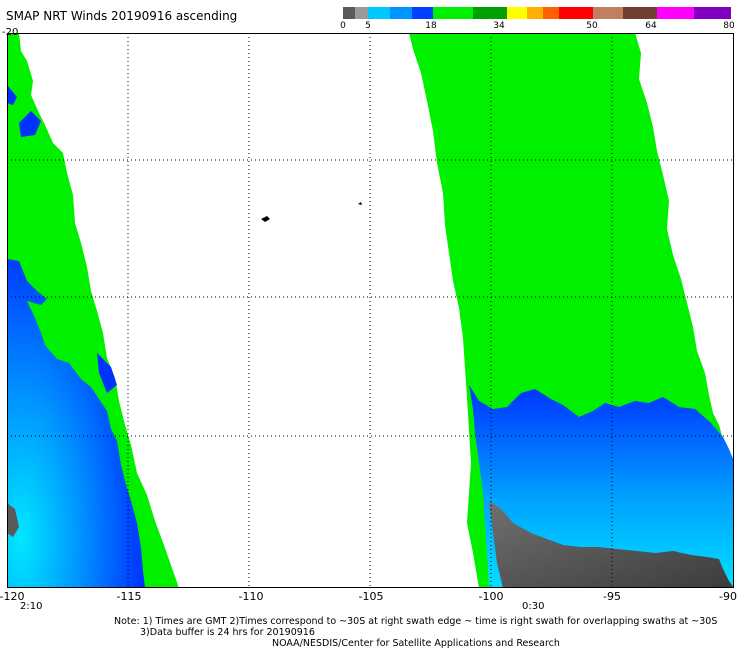  I want to click on lon-tick-label: -115, so click(129, 596).